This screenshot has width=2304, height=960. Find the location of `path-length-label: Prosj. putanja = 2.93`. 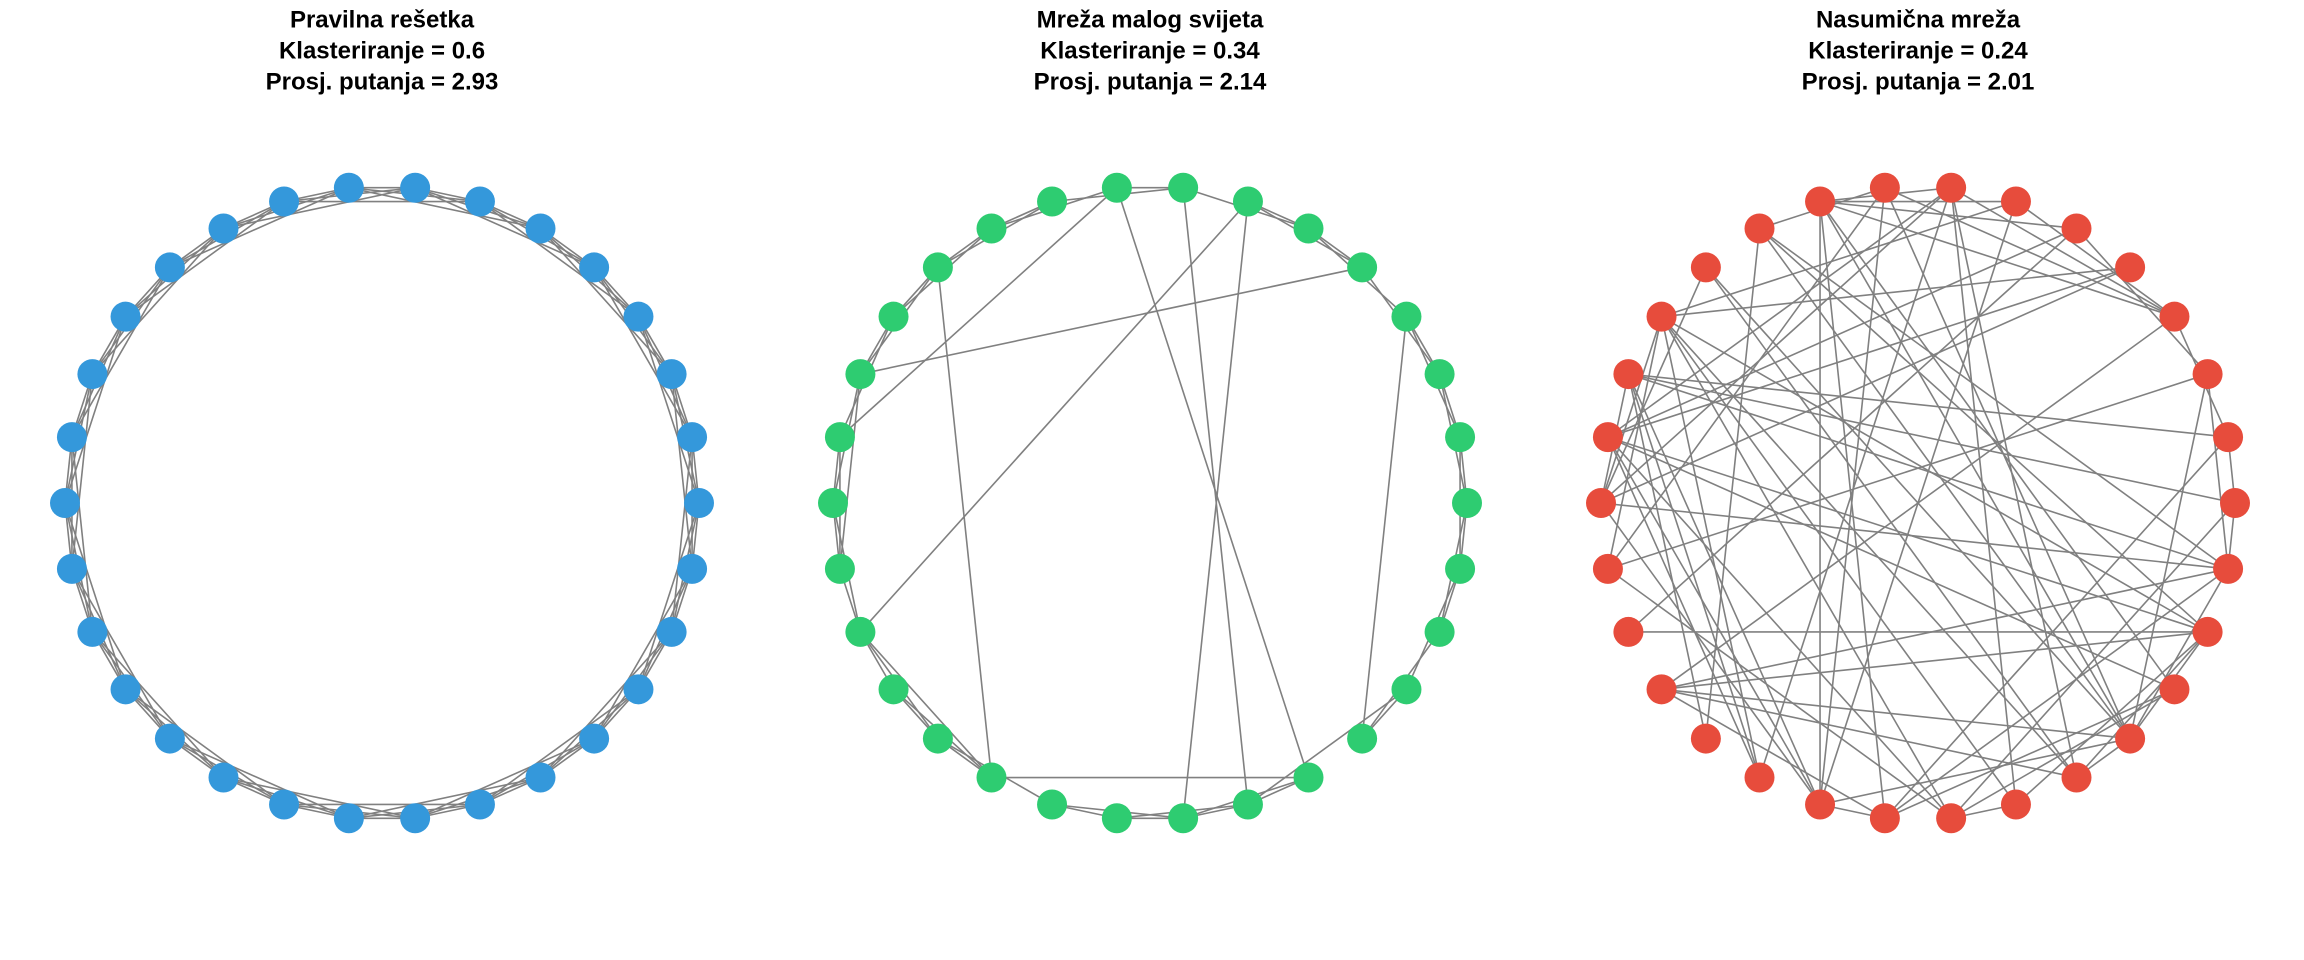

path-length-label: Prosj. putanja = 2.93 is located at coordinates (382, 81).